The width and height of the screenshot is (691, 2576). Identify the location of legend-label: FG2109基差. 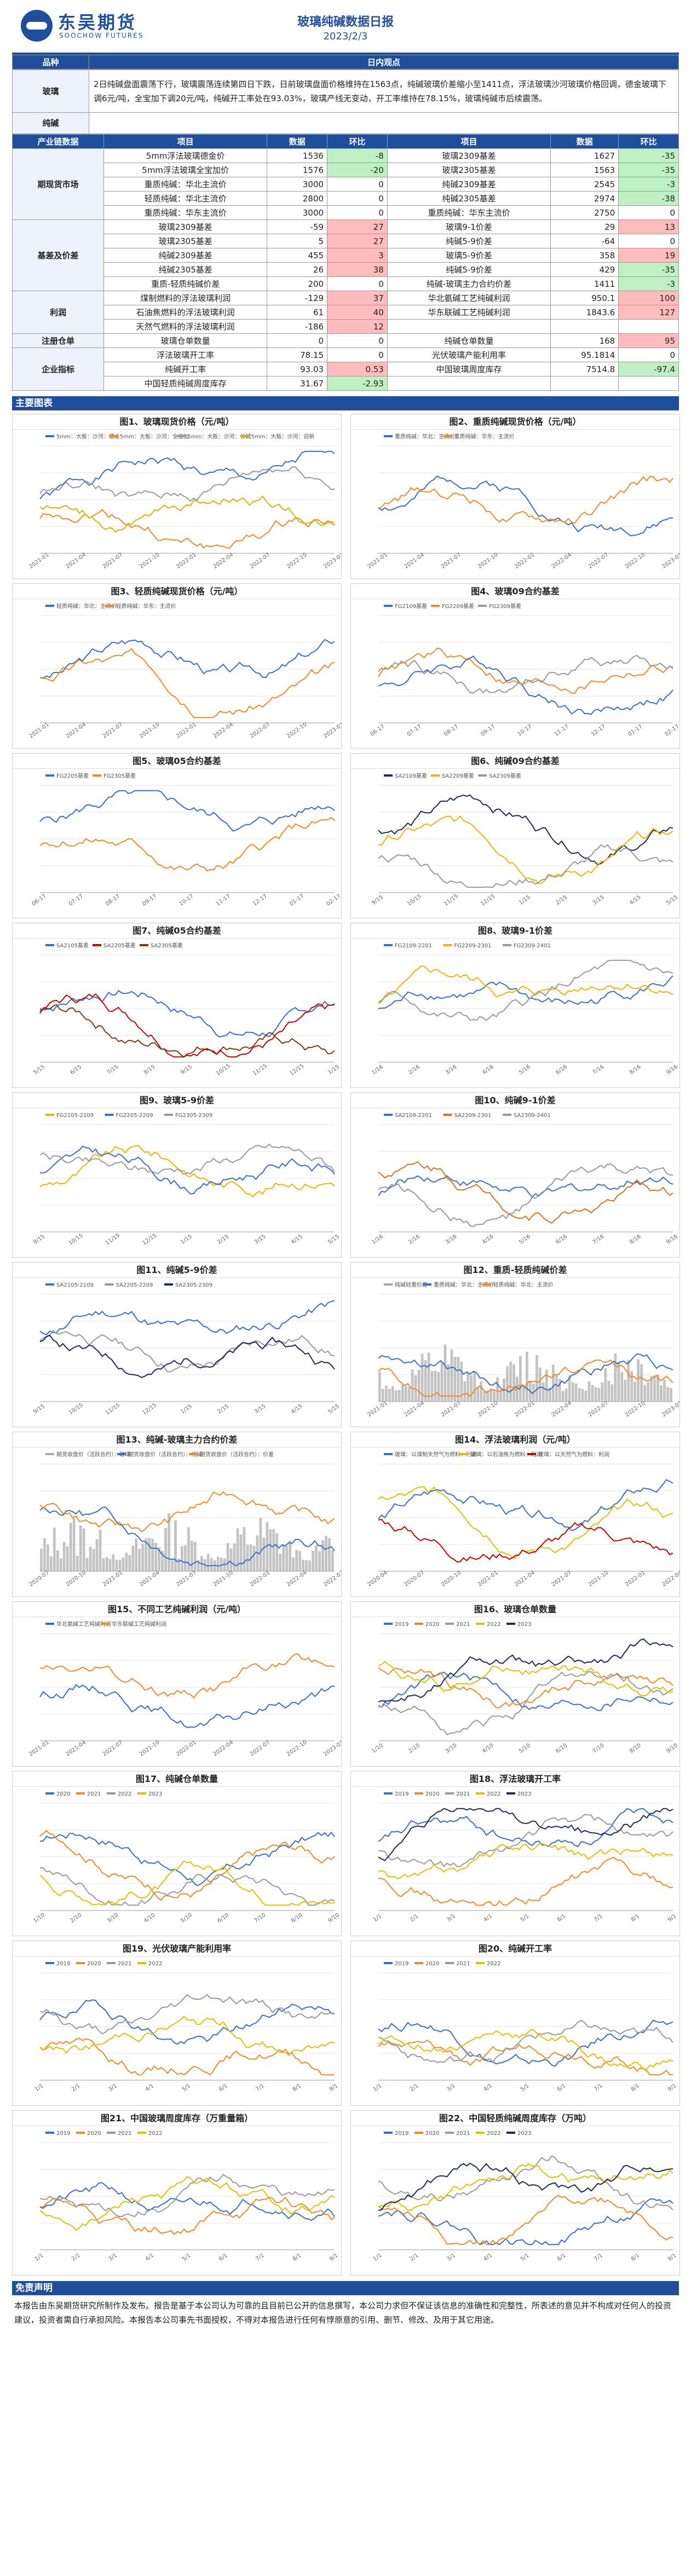
(411, 606).